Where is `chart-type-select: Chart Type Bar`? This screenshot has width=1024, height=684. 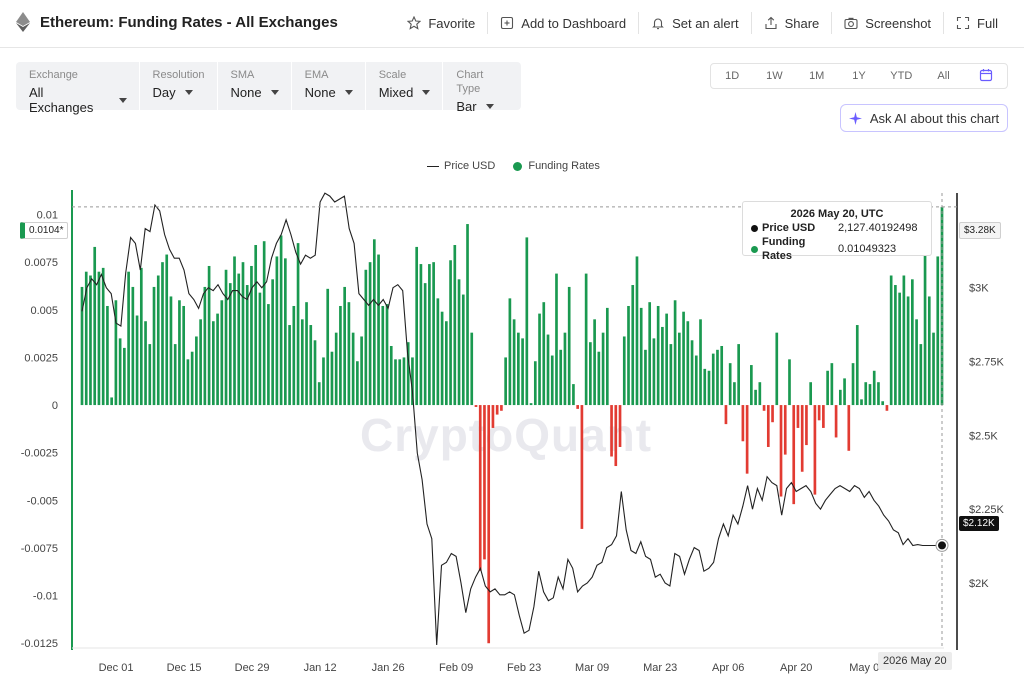
chart-type-select: Chart Type Bar is located at coordinates (481, 88).